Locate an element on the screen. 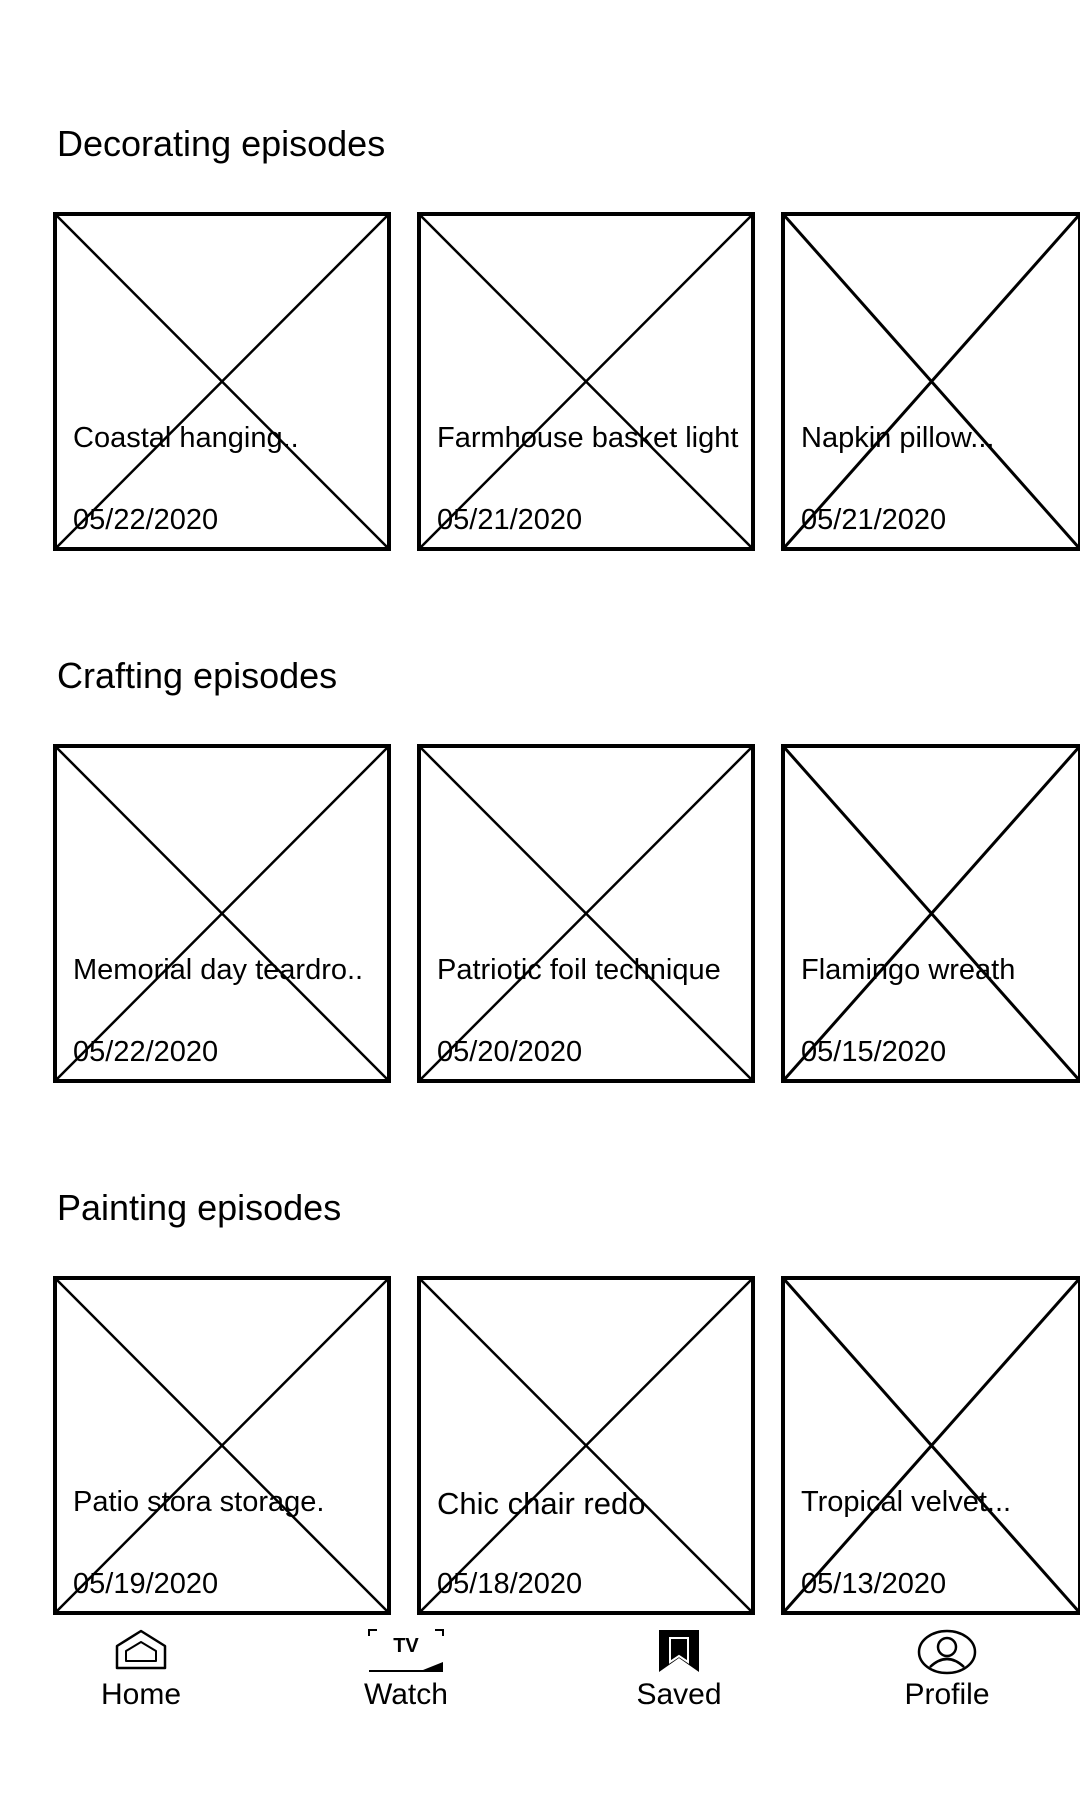 This screenshot has height=1800, width=1080. episode-card: Chic chair redo 05/18/2020 is located at coordinates (586, 1445).